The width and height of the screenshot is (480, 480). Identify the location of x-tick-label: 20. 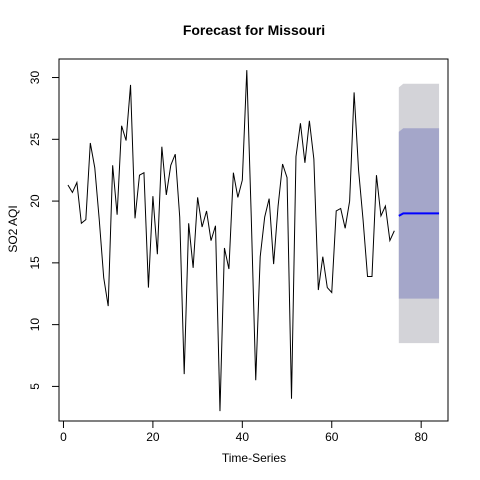
(153, 437).